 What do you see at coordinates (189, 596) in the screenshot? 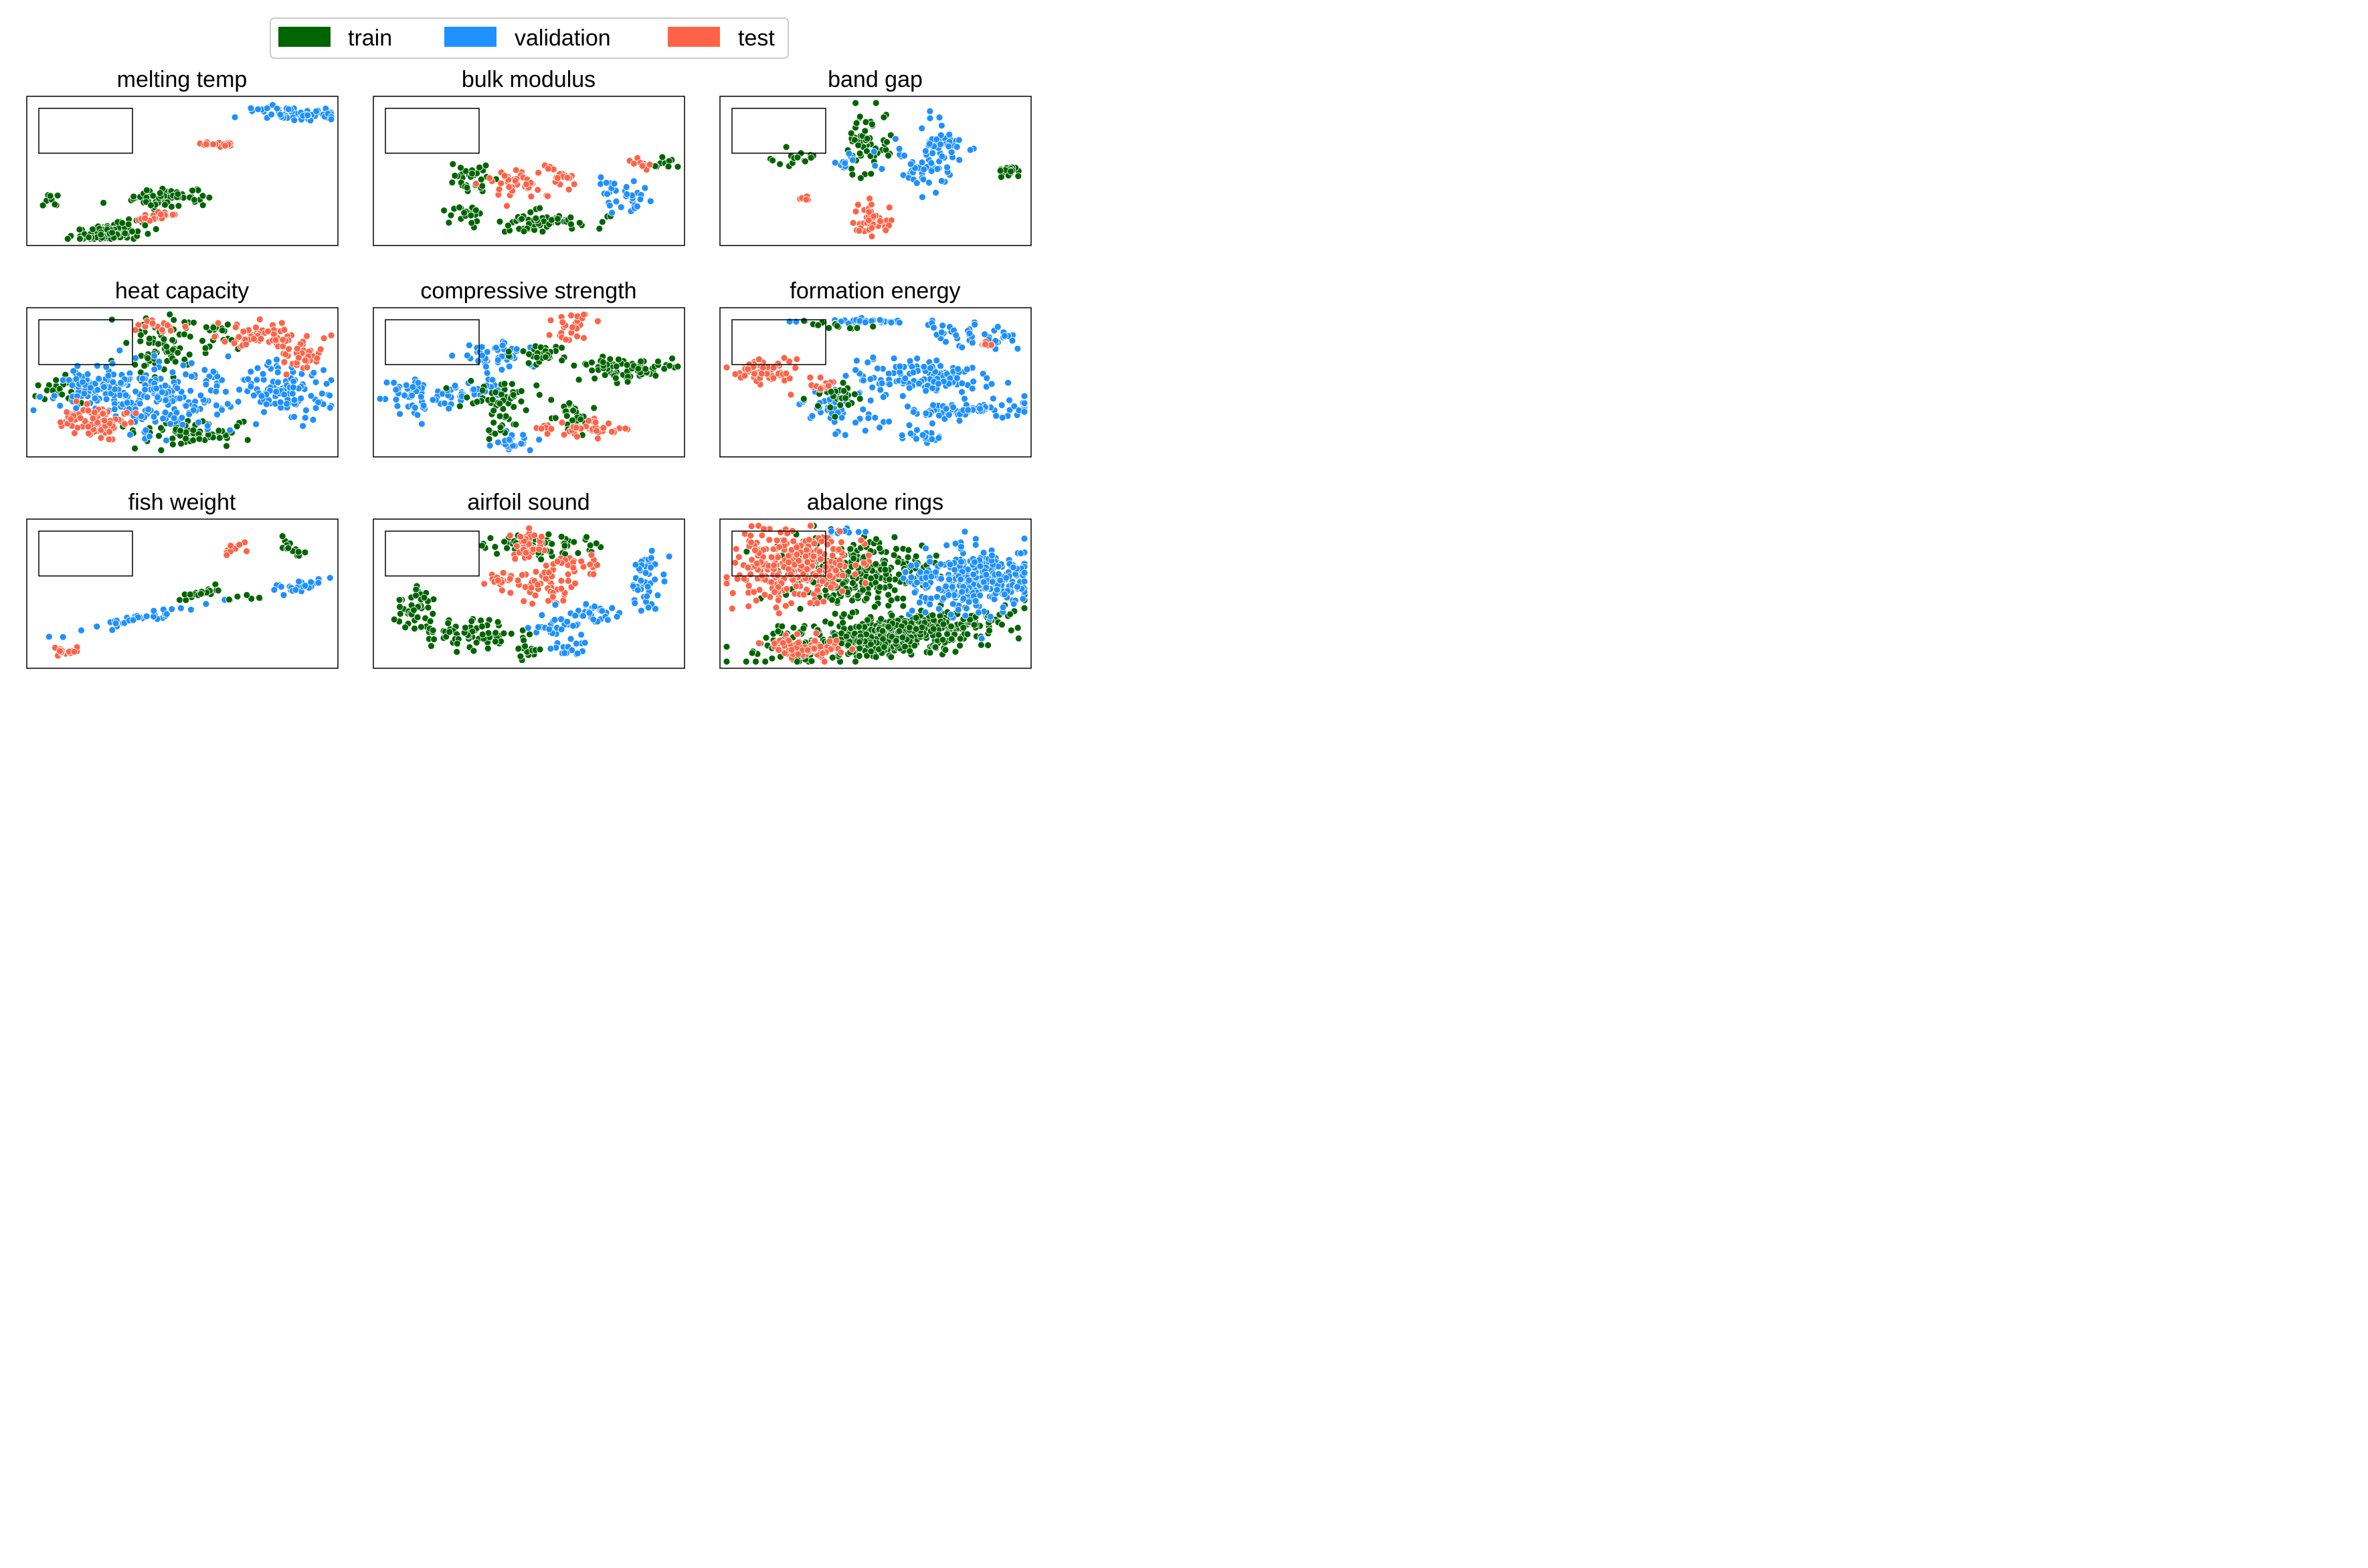
I see `scatter-points` at bounding box center [189, 596].